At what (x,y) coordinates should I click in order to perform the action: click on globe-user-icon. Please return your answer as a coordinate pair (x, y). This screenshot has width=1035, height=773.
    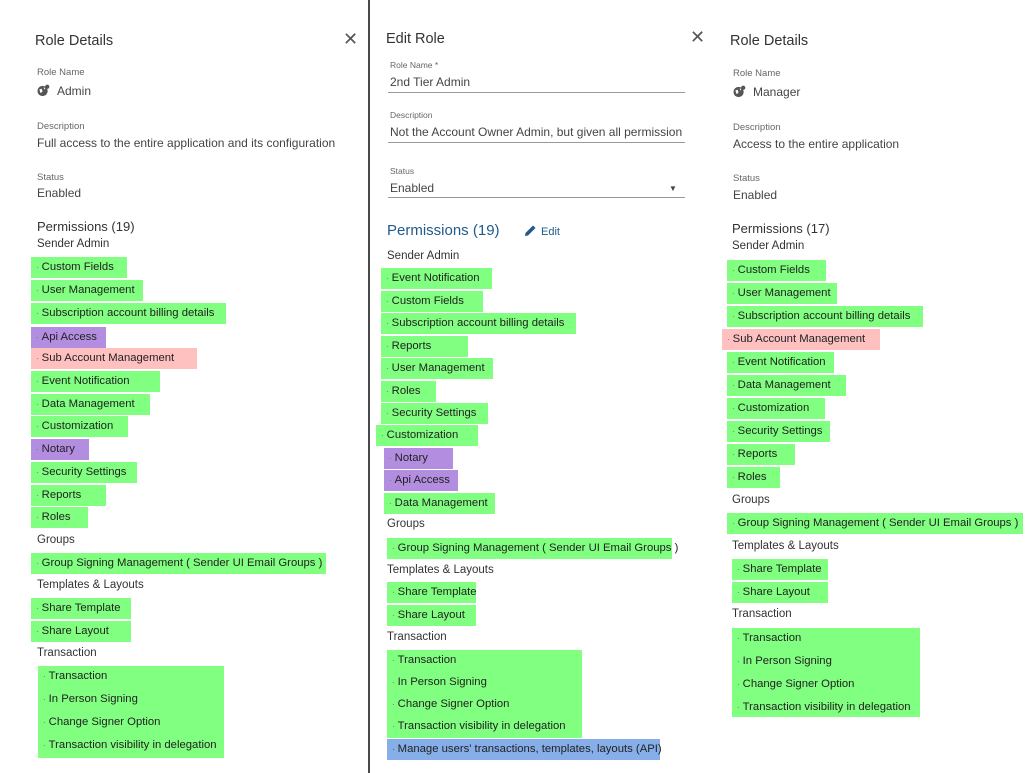
    Looking at the image, I should click on (43, 90).